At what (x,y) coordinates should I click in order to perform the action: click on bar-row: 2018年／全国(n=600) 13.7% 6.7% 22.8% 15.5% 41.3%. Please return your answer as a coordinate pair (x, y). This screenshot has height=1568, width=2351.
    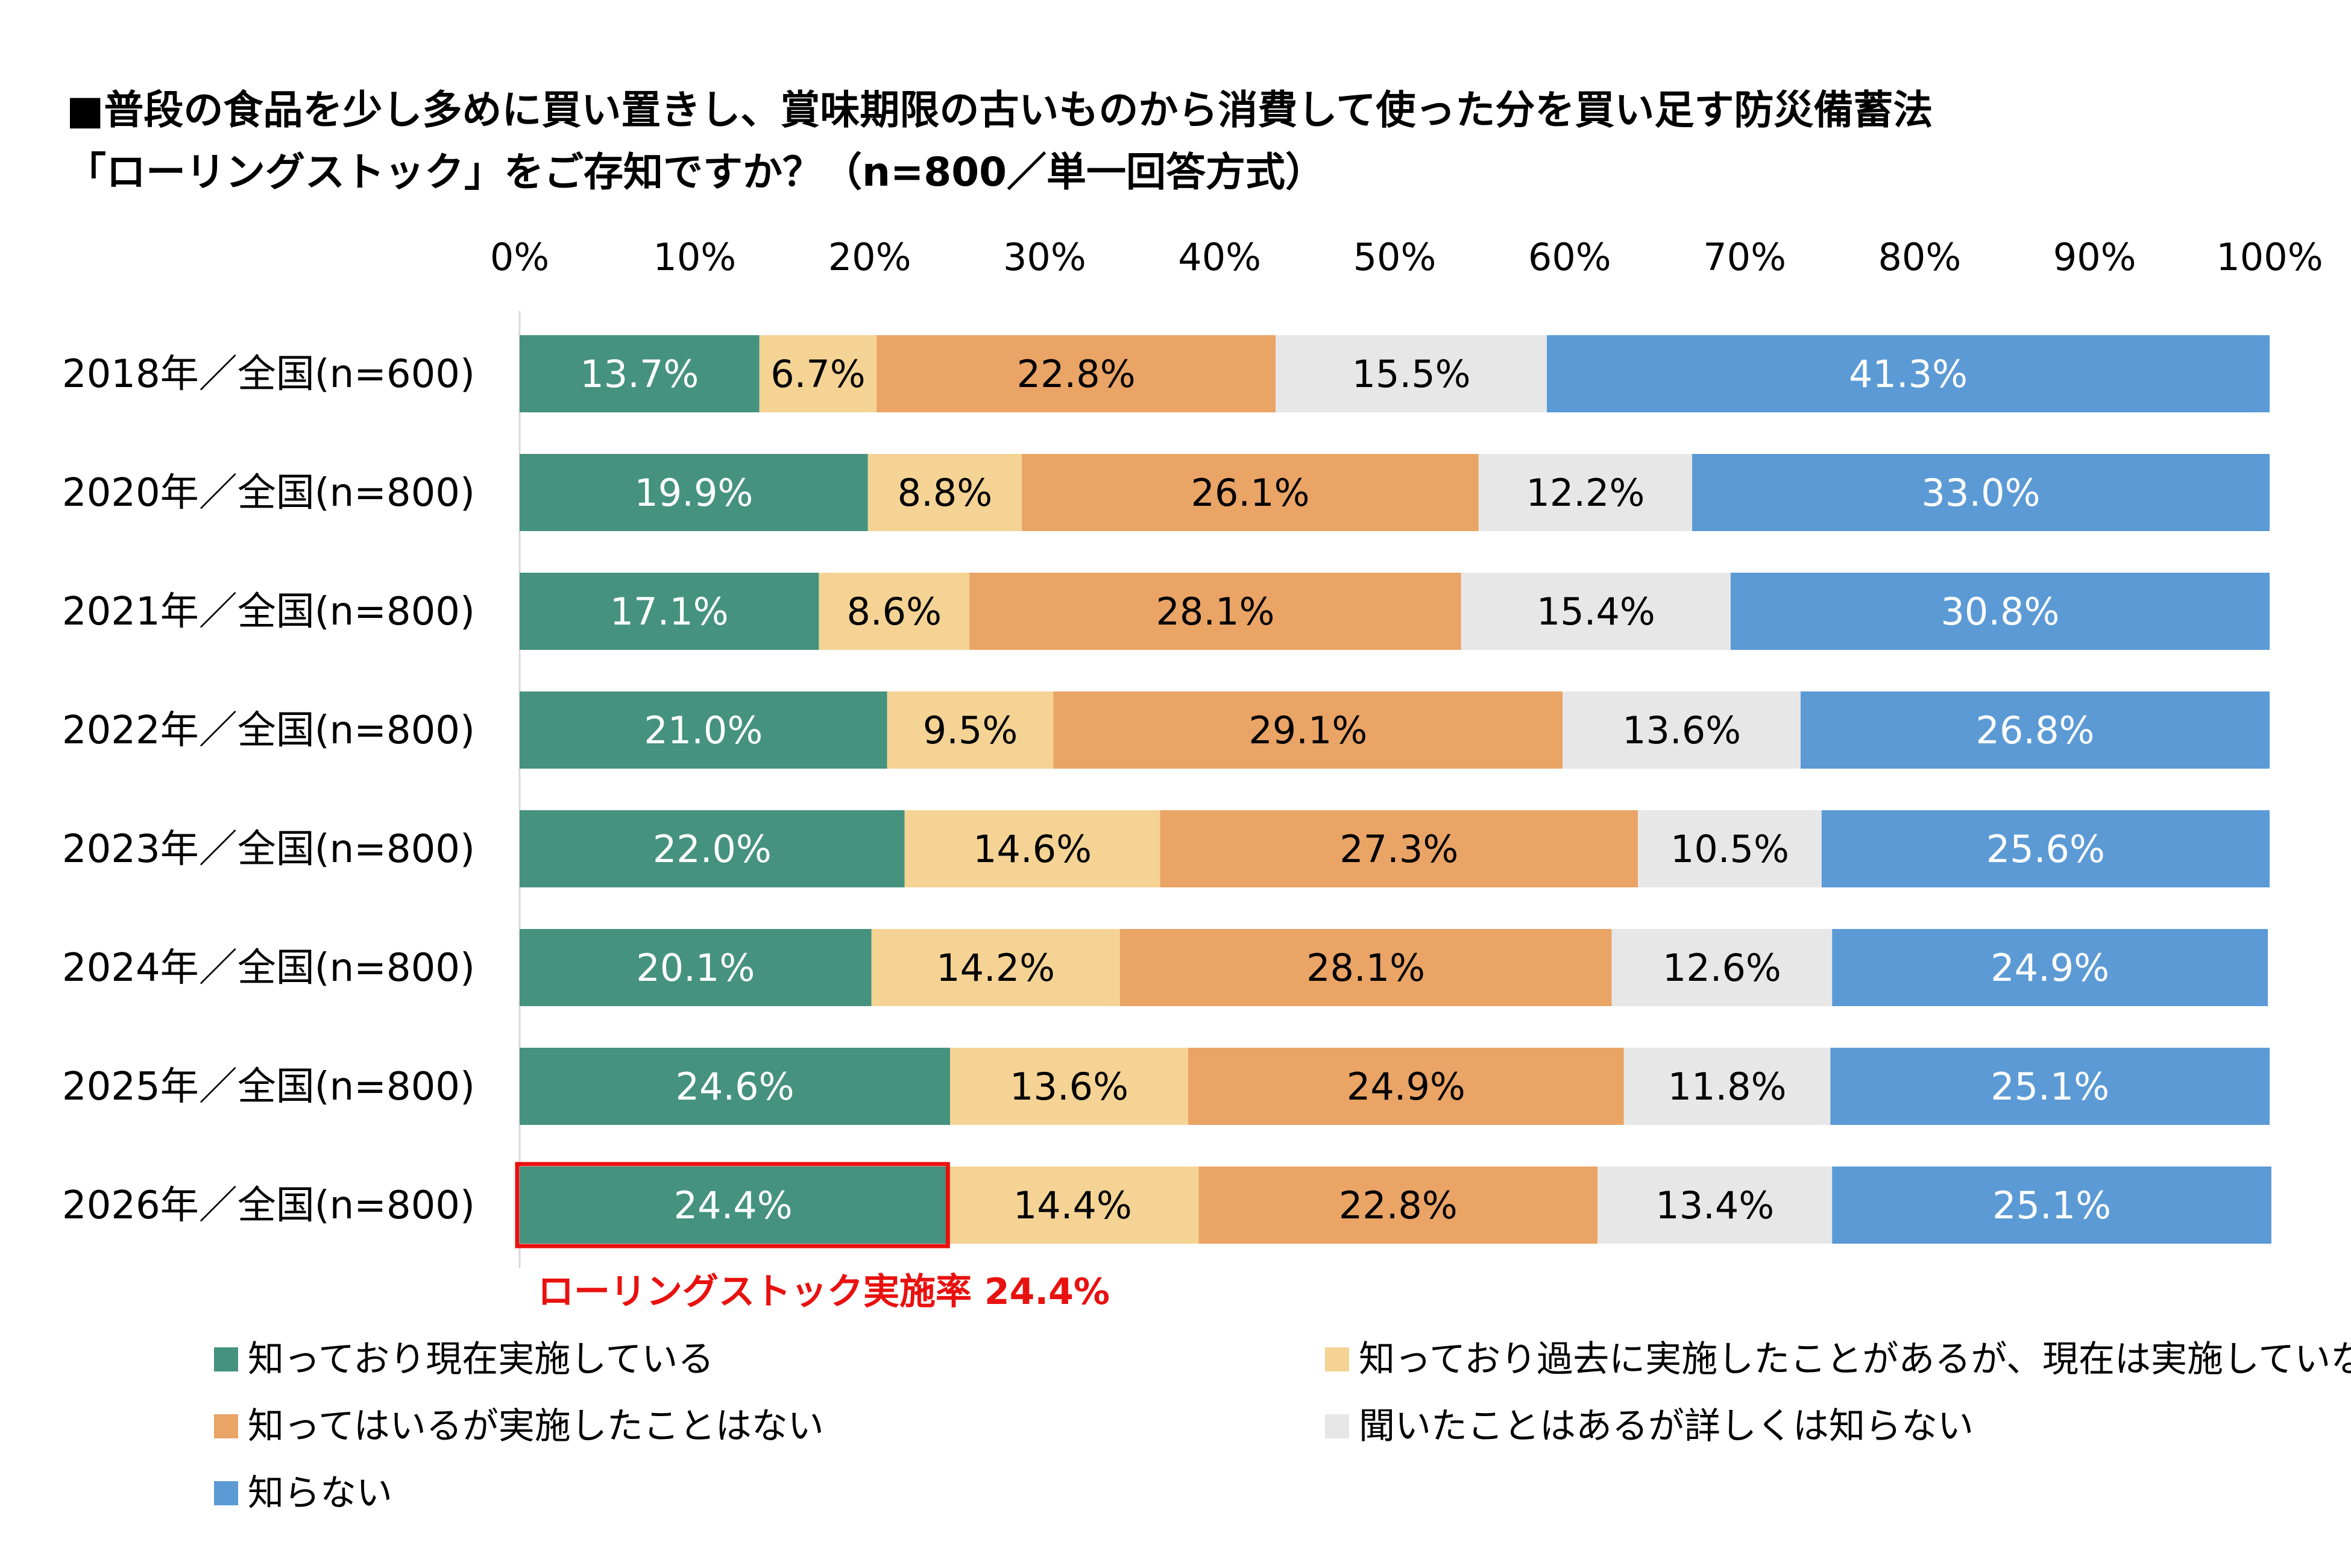
    Looking at the image, I should click on (1166, 374).